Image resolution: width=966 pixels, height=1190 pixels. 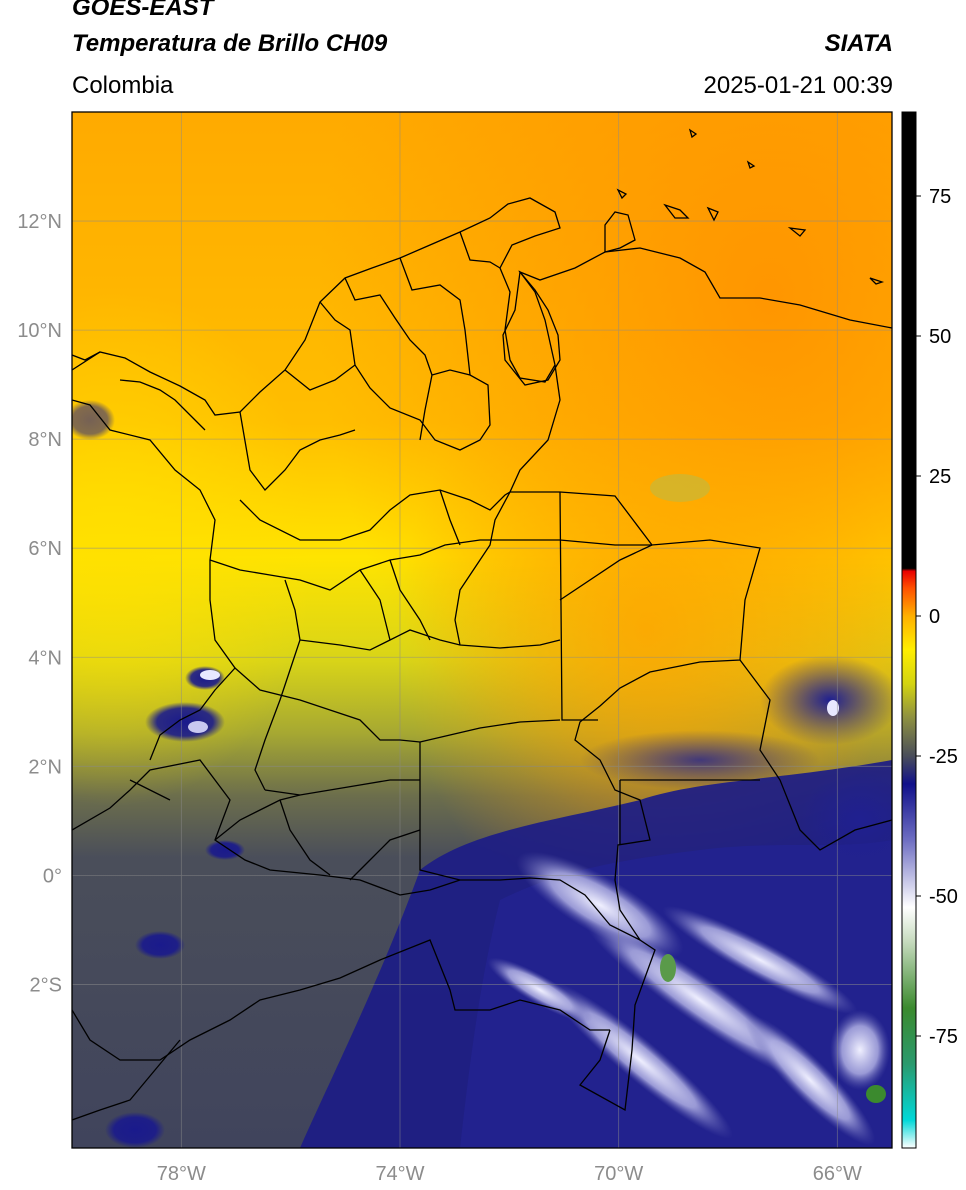 What do you see at coordinates (943, 897) in the screenshot?
I see `colorbar-tick-label: -50` at bounding box center [943, 897].